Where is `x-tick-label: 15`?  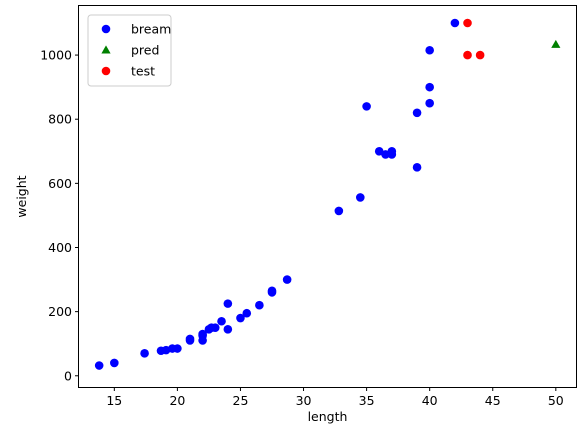
x-tick-label: 15 is located at coordinates (114, 400).